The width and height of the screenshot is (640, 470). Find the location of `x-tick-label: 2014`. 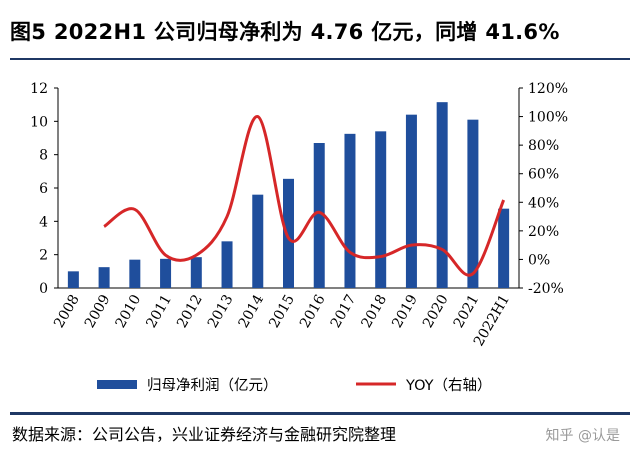

x-tick-label: 2014 is located at coordinates (252, 311).